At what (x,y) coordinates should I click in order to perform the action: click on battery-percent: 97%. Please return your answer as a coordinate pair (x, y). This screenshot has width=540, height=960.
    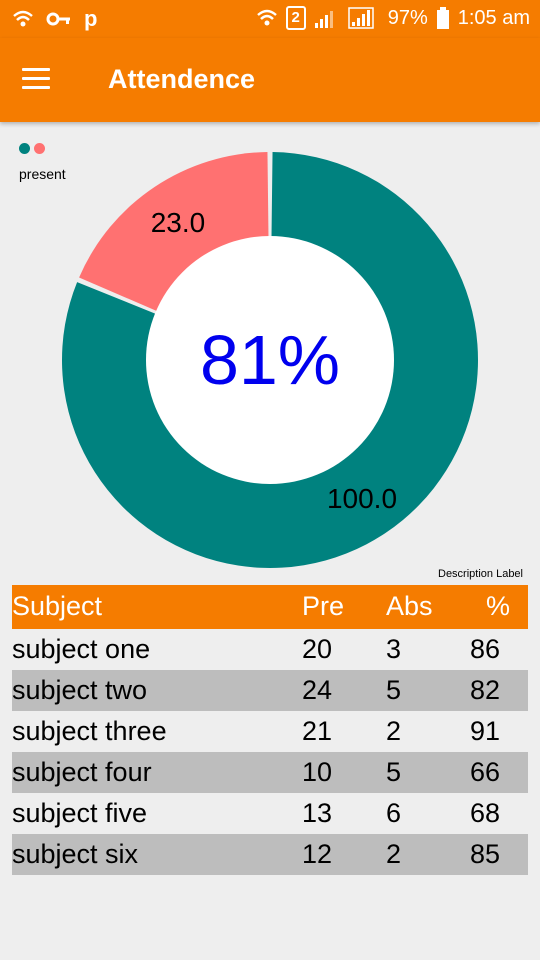
    Looking at the image, I should click on (407, 17).